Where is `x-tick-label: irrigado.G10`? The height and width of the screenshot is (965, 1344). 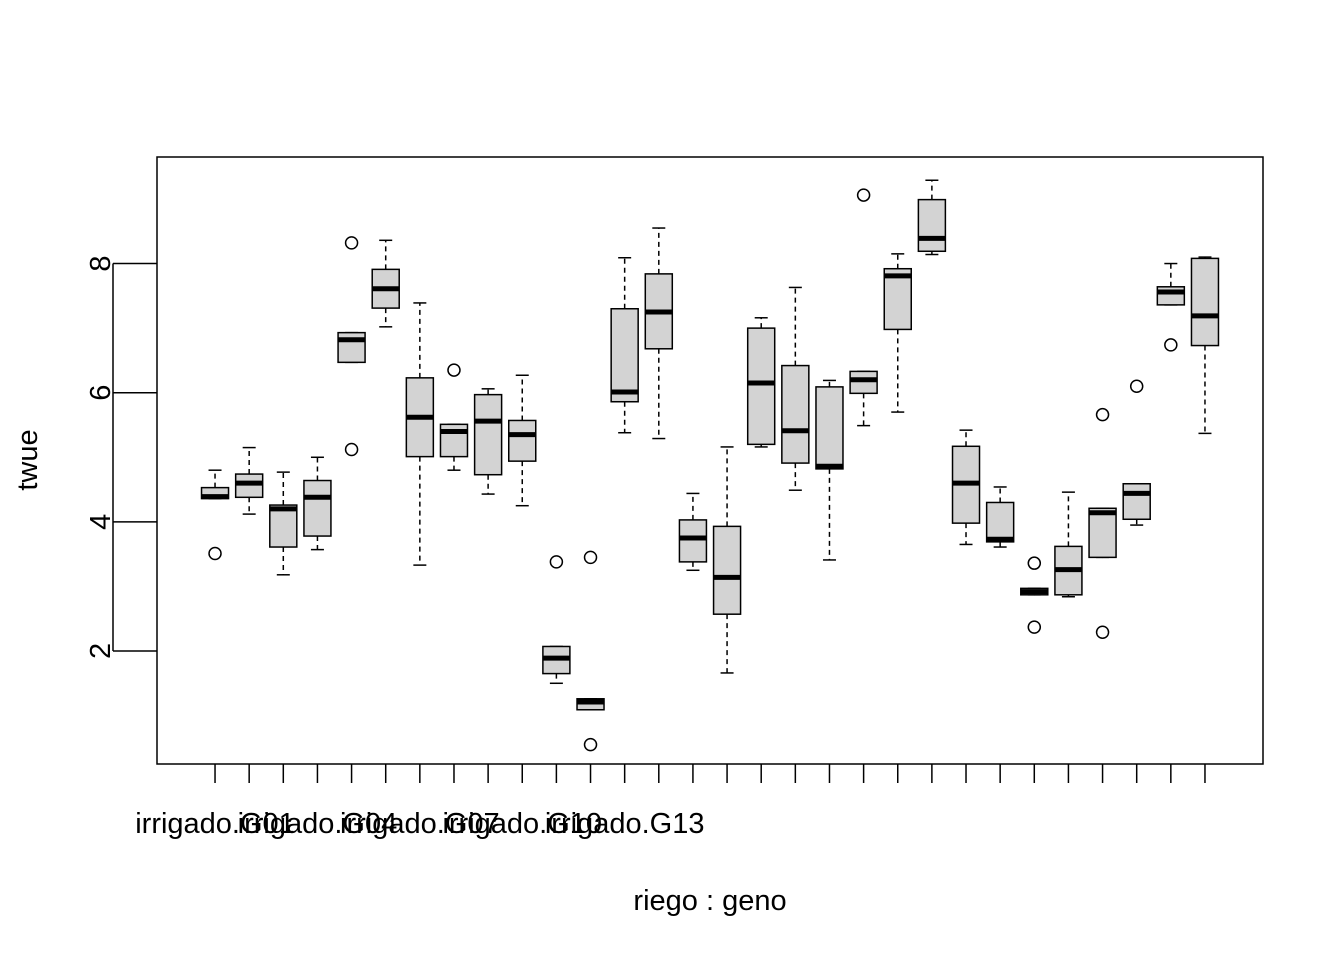
x-tick-label: irrigado.G10 is located at coordinates (522, 824).